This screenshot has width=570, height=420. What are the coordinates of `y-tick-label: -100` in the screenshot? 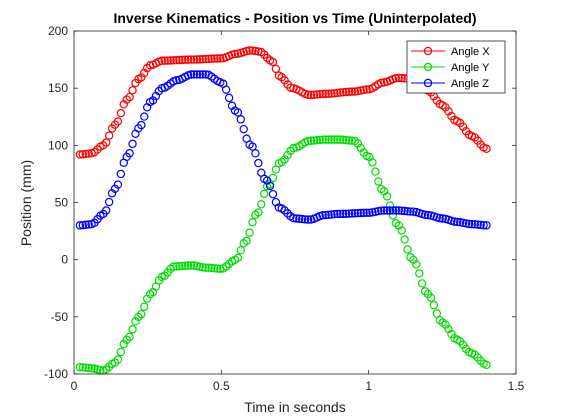 It's located at (56, 374).